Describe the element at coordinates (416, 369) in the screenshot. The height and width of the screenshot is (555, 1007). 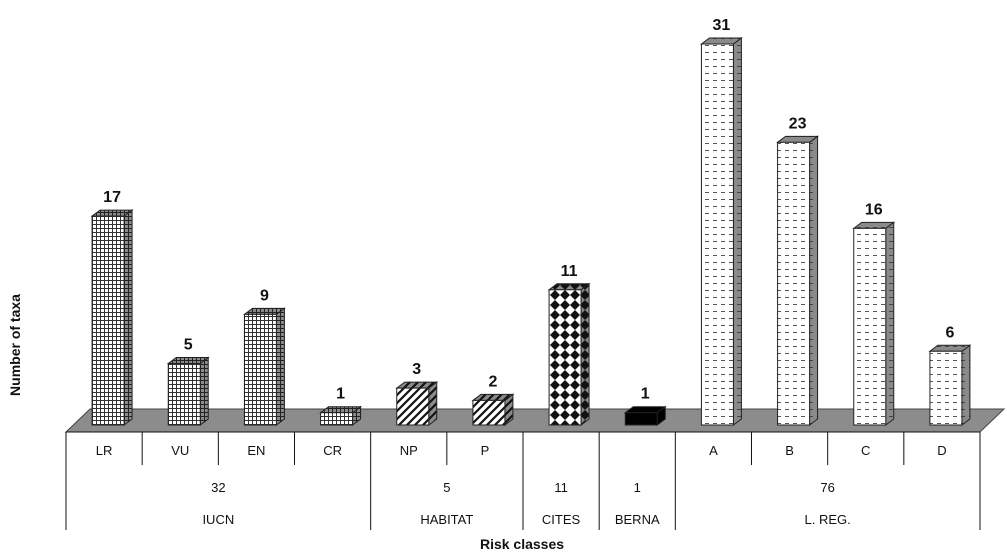
I see `bar-value-label: 3` at that location.